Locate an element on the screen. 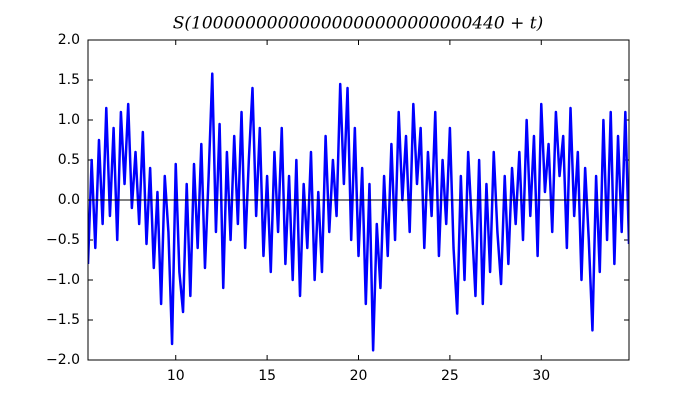 The height and width of the screenshot is (400, 700). y-tick-label: 1.0 is located at coordinates (69, 120).